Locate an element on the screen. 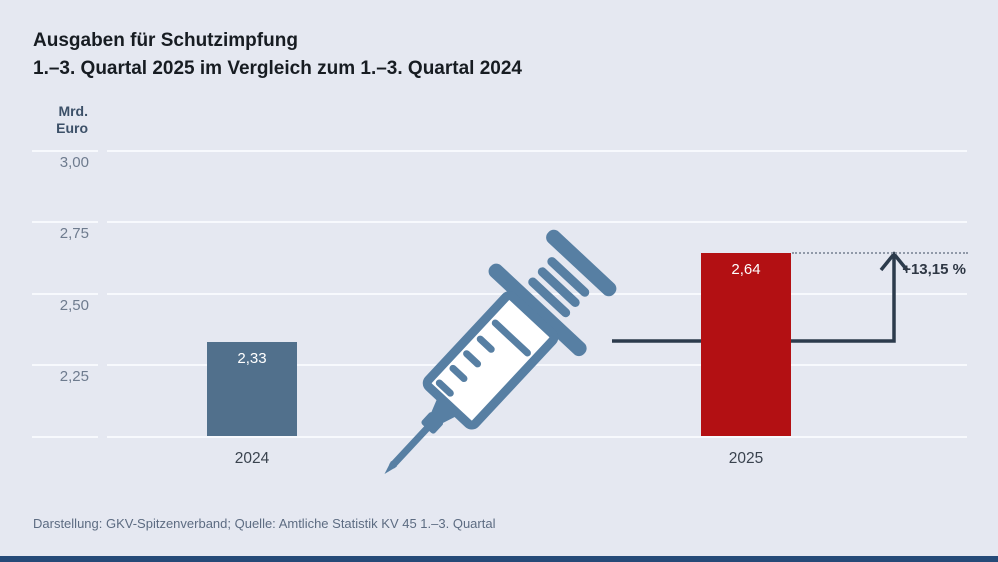  y-tick-label: 3,00 is located at coordinates (74, 162).